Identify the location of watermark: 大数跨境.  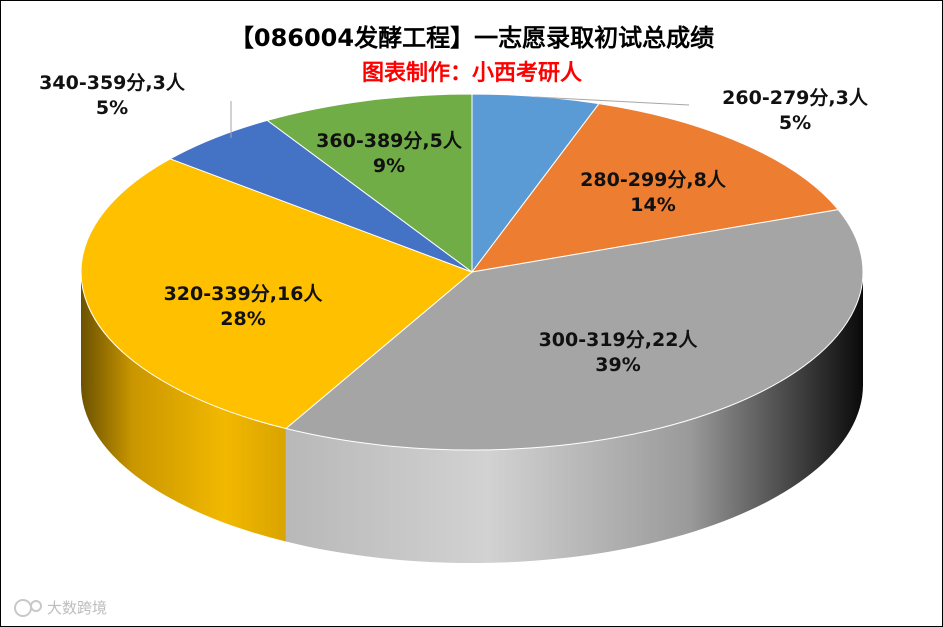
(60, 608).